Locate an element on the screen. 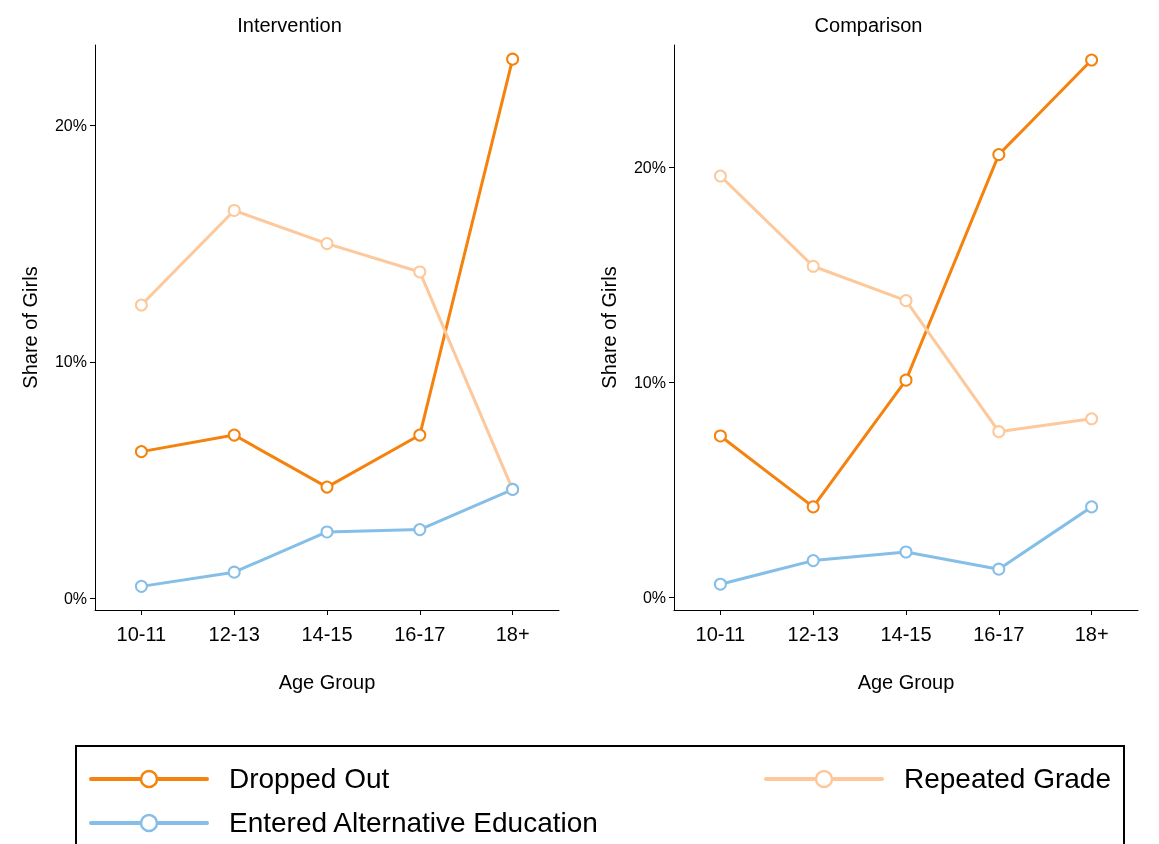 The height and width of the screenshot is (844, 1159). legend-label: Repeated Grade is located at coordinates (1007, 779).